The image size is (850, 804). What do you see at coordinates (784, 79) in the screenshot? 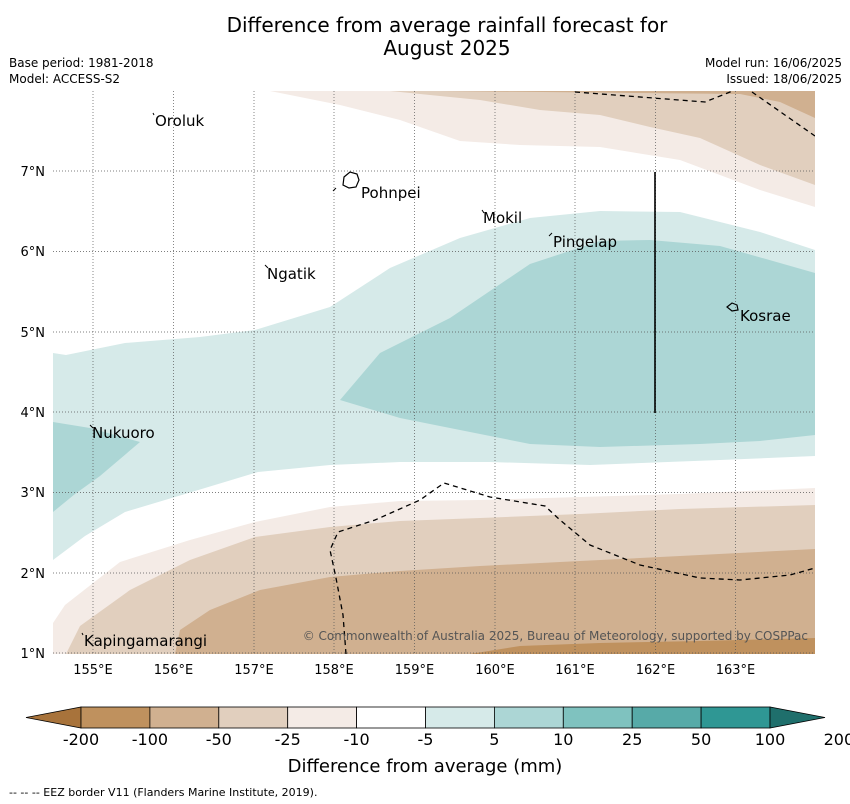
I see `issued-date: Issued: 18/06/2025` at bounding box center [784, 79].